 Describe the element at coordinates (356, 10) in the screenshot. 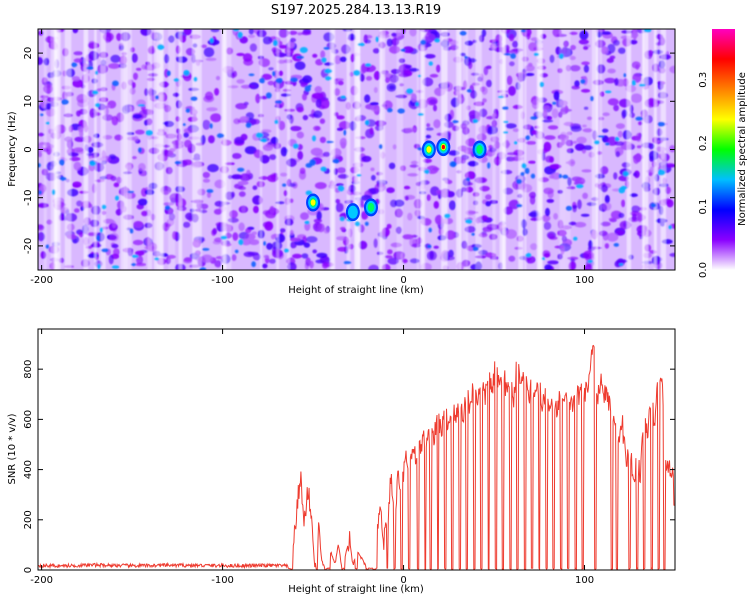

I see `figure-title: S197.2025.284.13.13.R19` at that location.